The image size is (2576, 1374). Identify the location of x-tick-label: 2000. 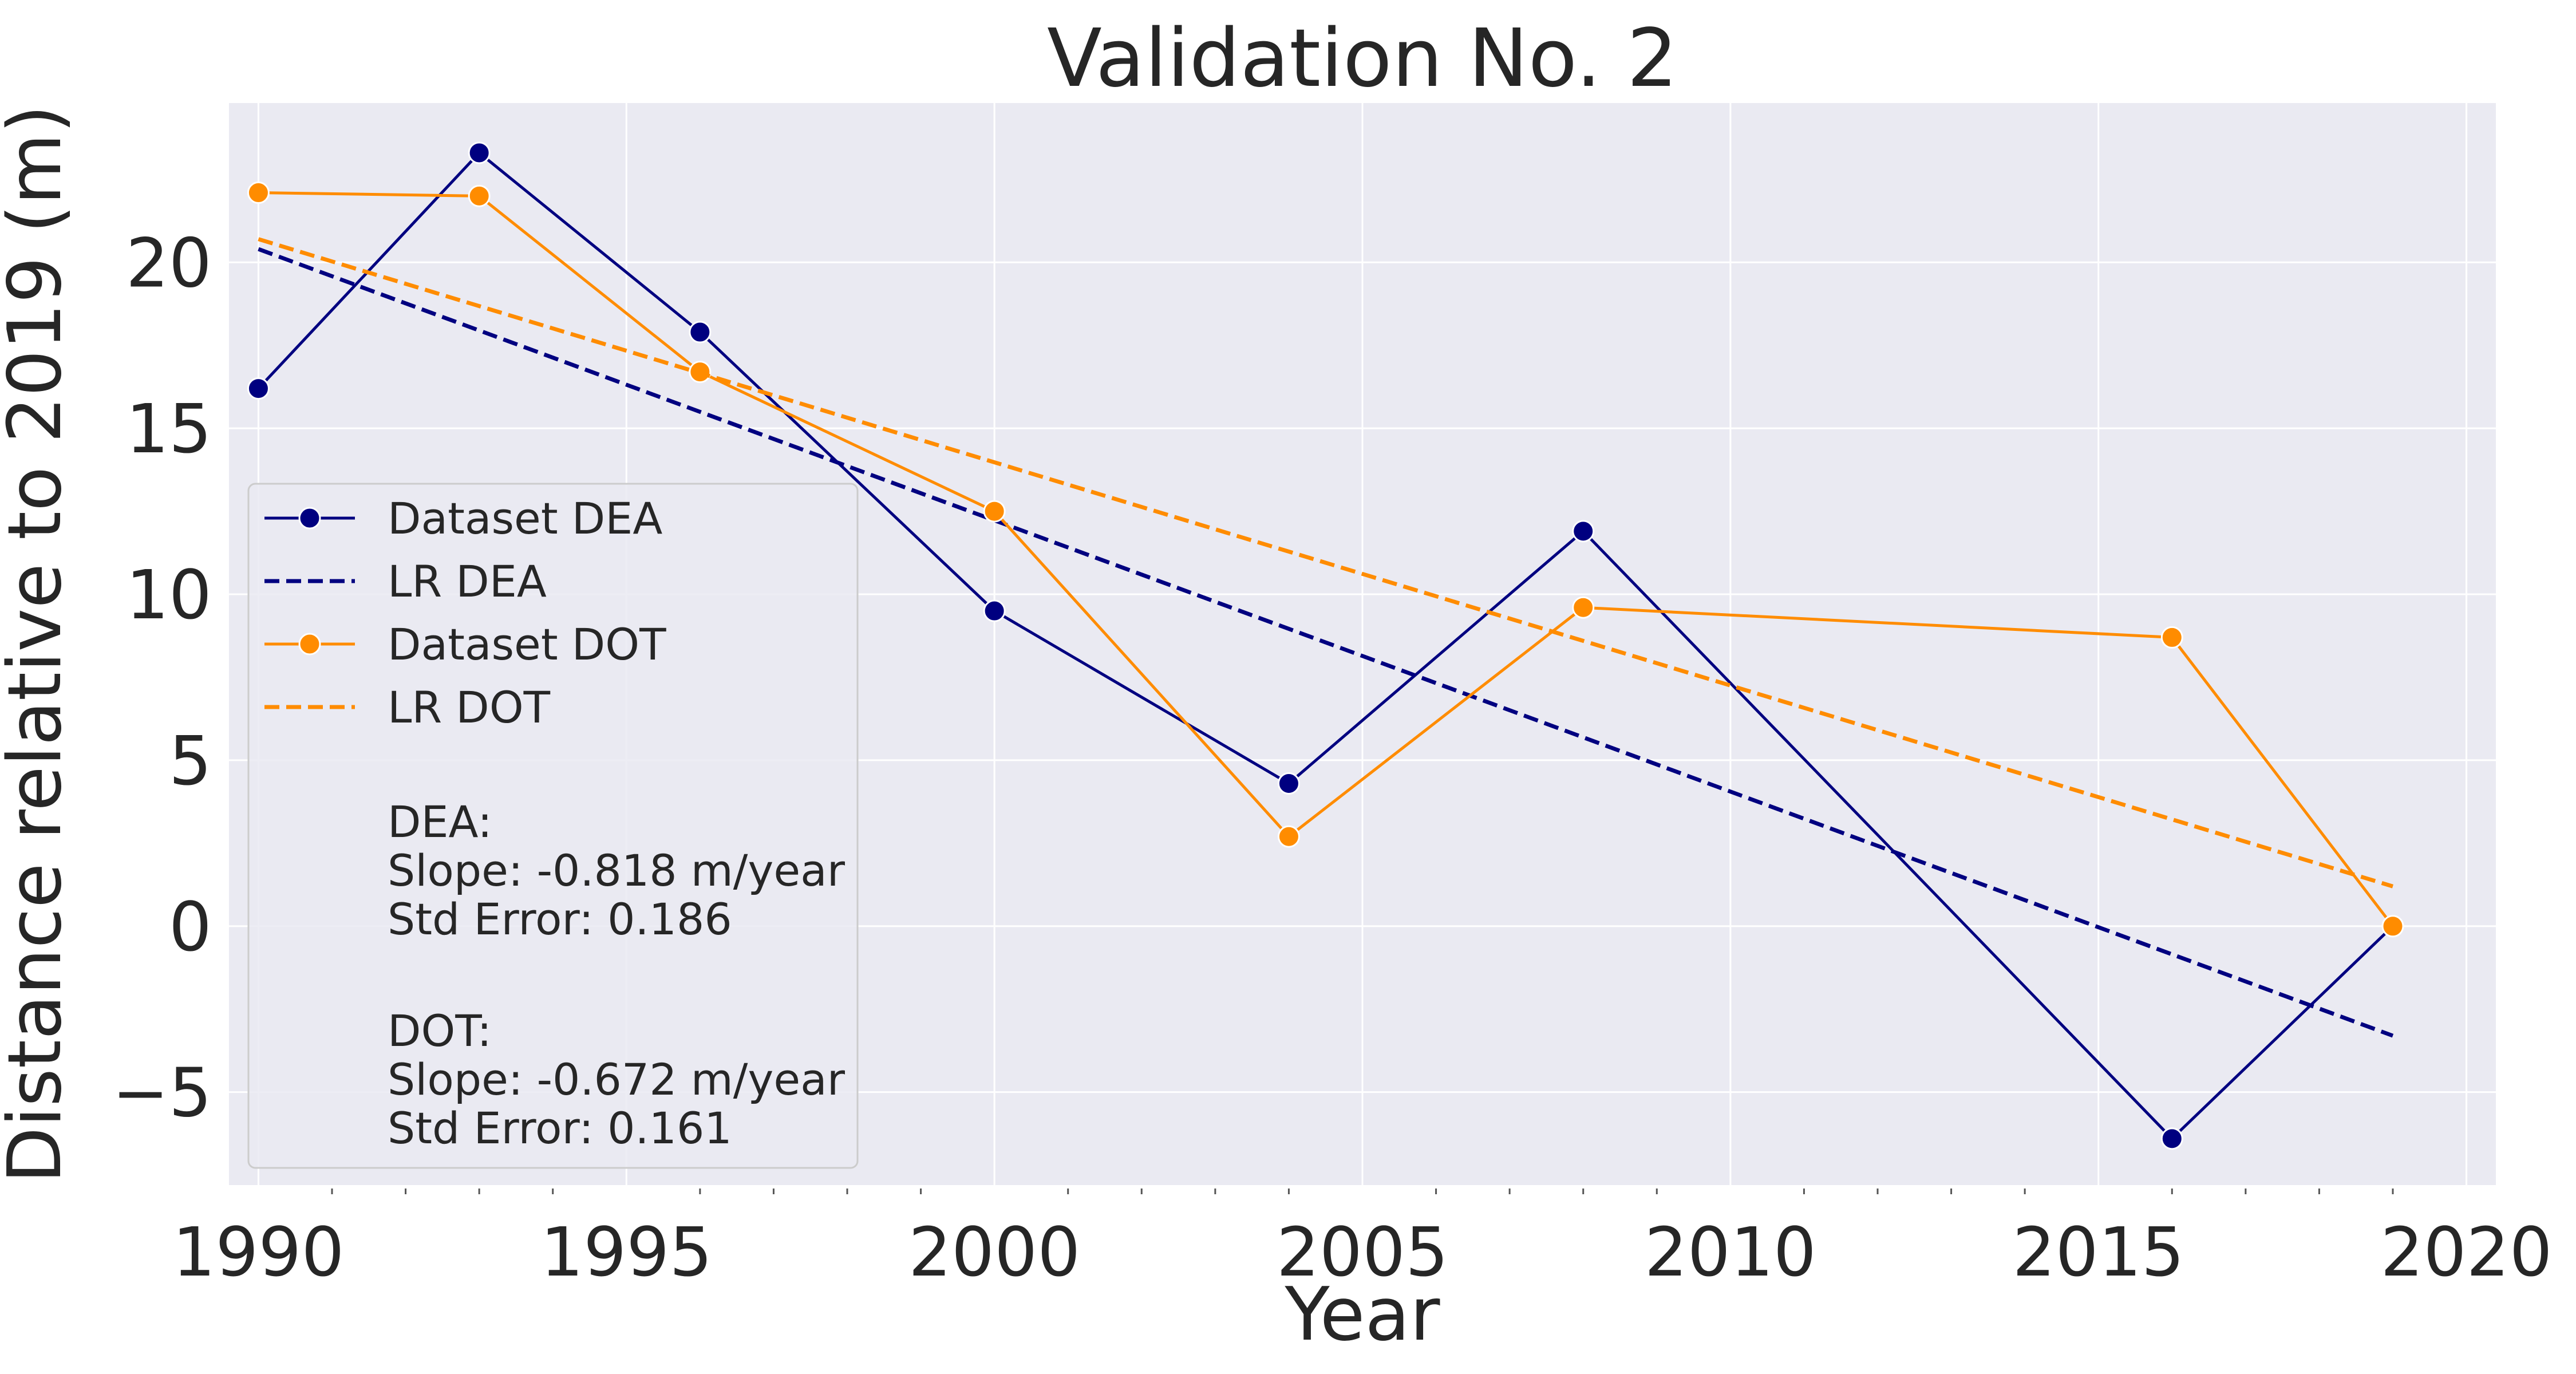
(994, 1252).